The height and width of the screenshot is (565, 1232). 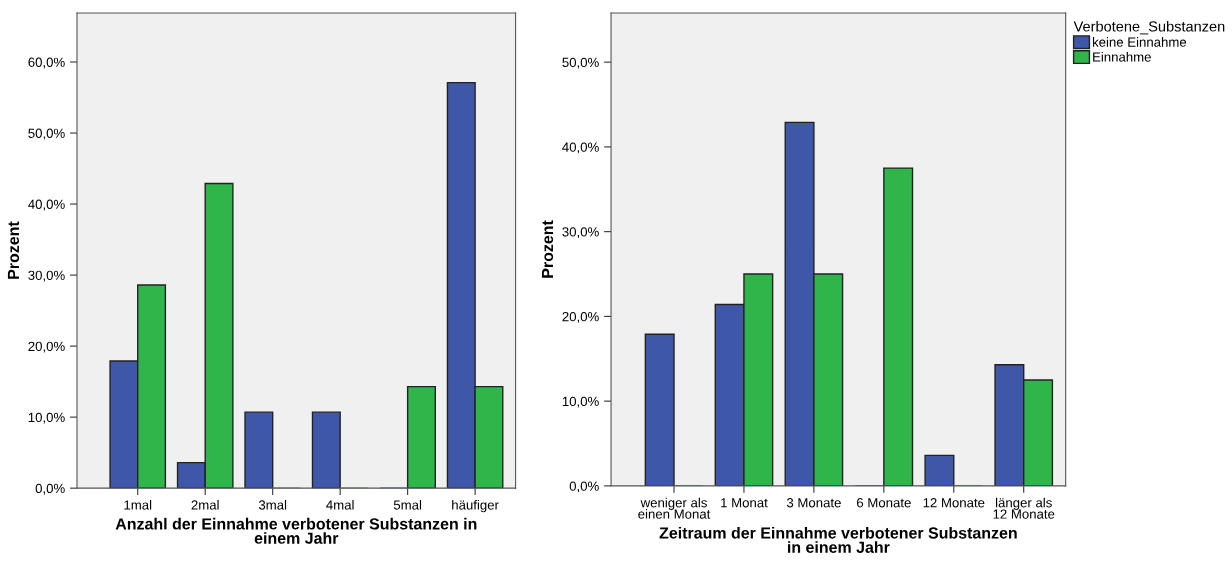 What do you see at coordinates (1139, 42) in the screenshot?
I see `legend-label: keine Einnahme` at bounding box center [1139, 42].